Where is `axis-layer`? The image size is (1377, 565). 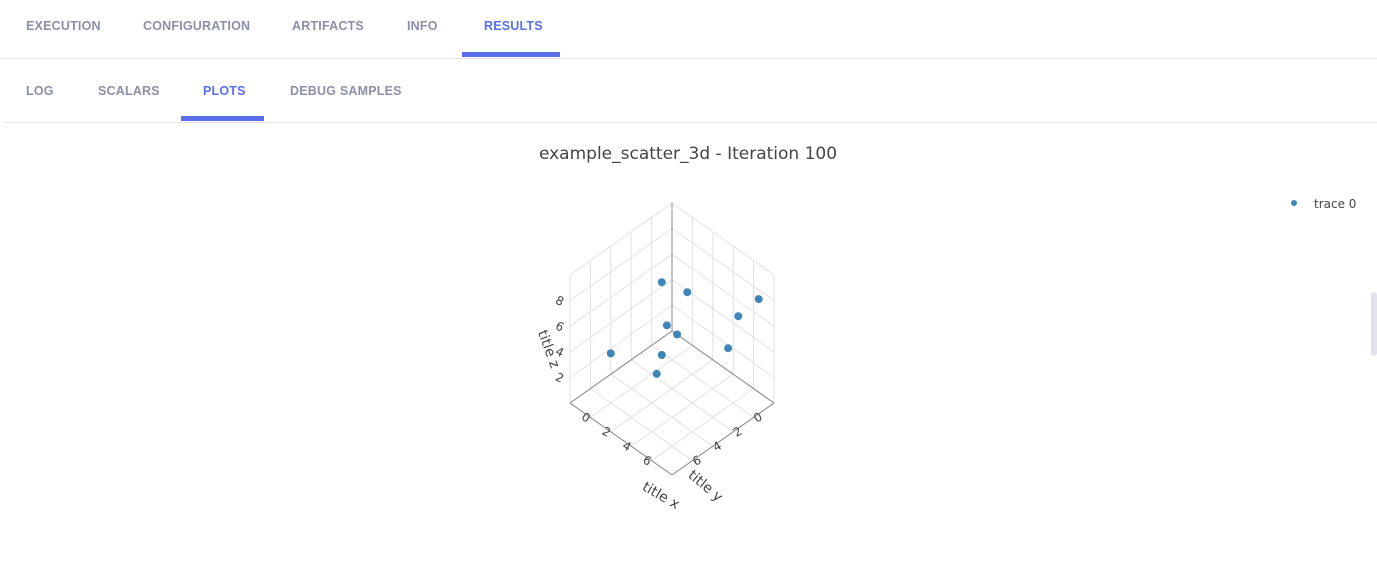
axis-layer is located at coordinates (672, 339).